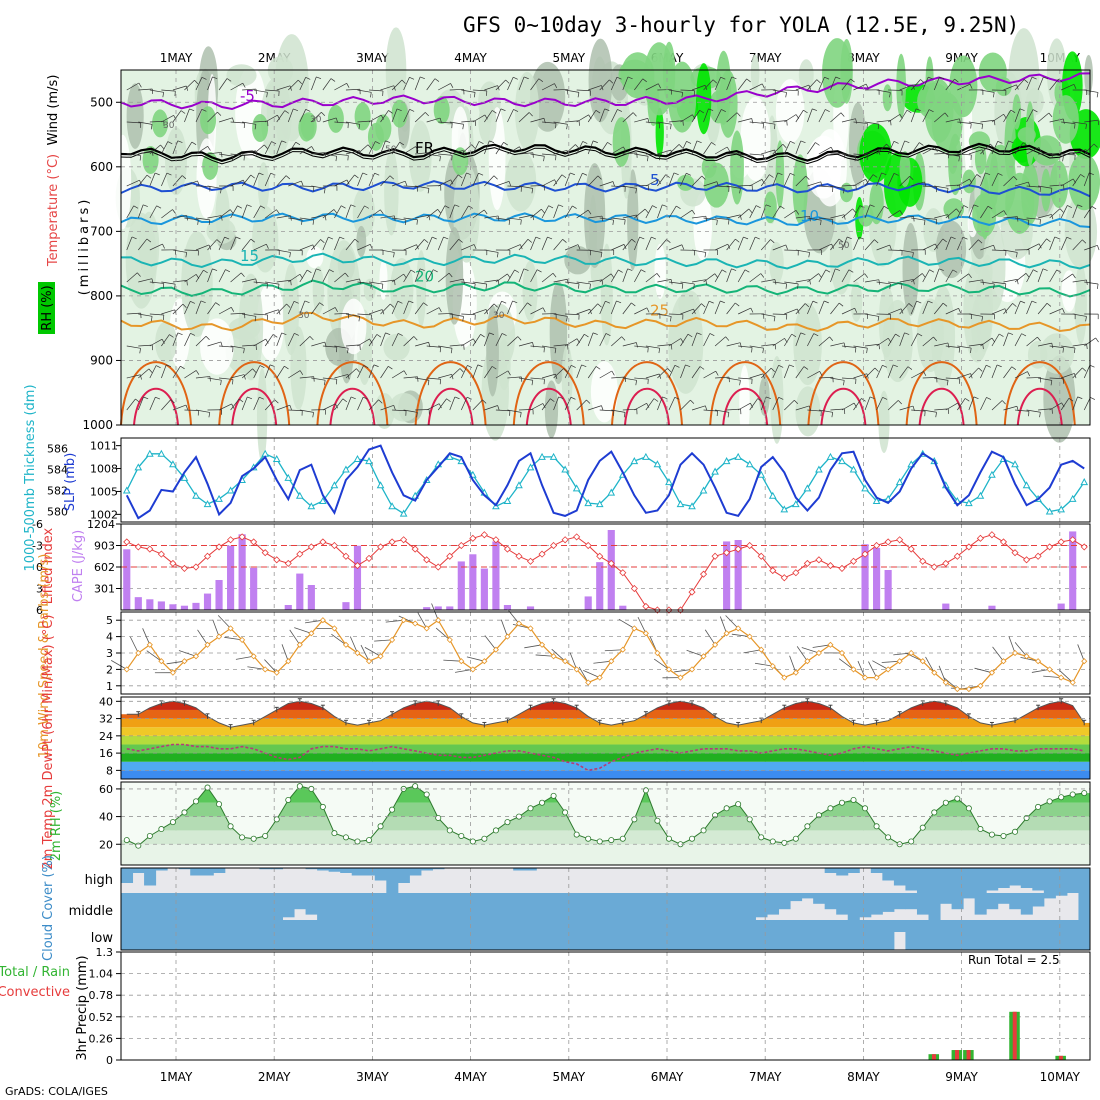 The width and height of the screenshot is (1100, 1100). I want to click on temp-contour-label: -5, so click(247, 96).